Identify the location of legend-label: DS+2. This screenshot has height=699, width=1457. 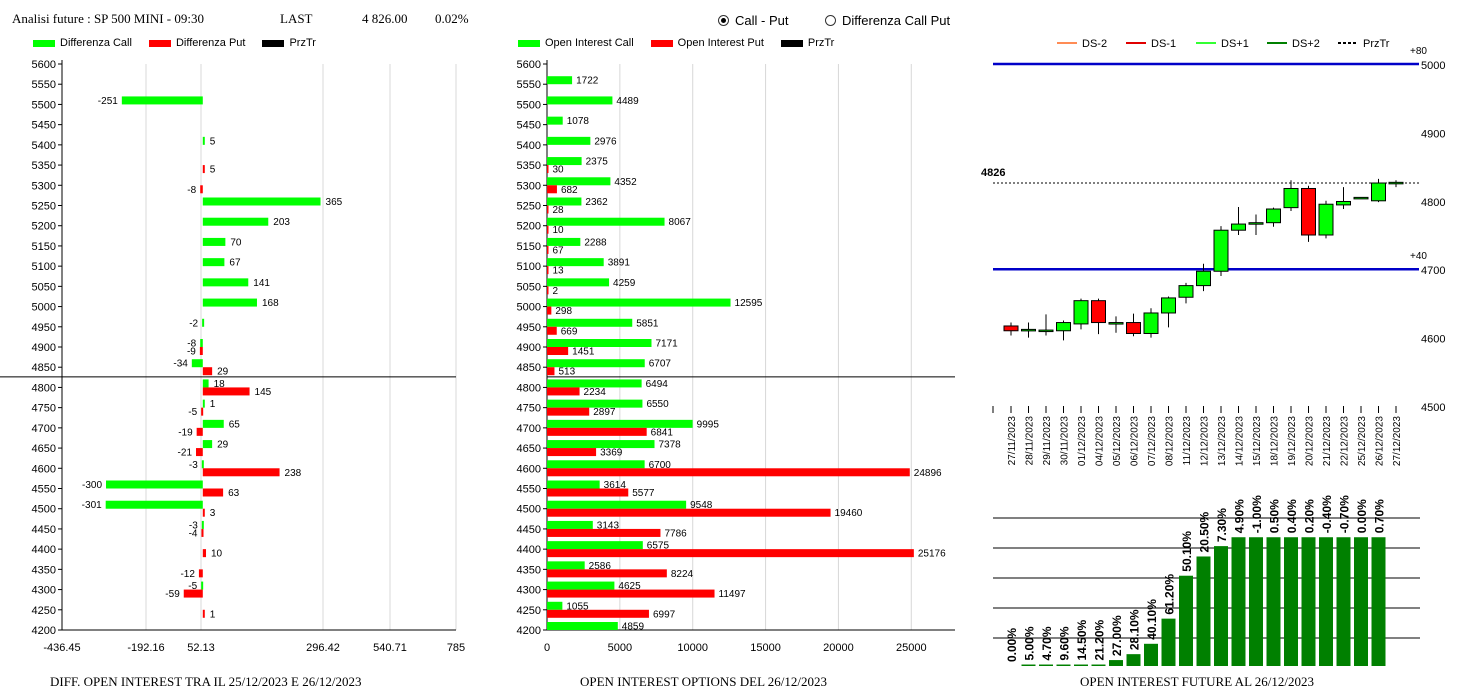
(1306, 44).